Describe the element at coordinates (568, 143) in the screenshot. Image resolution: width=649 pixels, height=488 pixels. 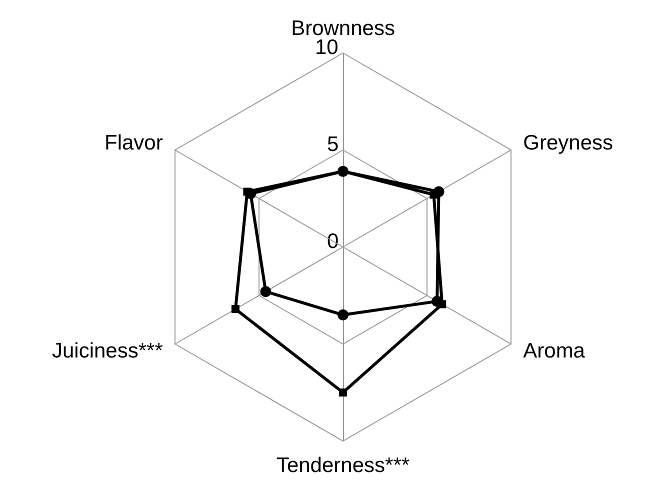
I see `spoke-label: Greyness` at that location.